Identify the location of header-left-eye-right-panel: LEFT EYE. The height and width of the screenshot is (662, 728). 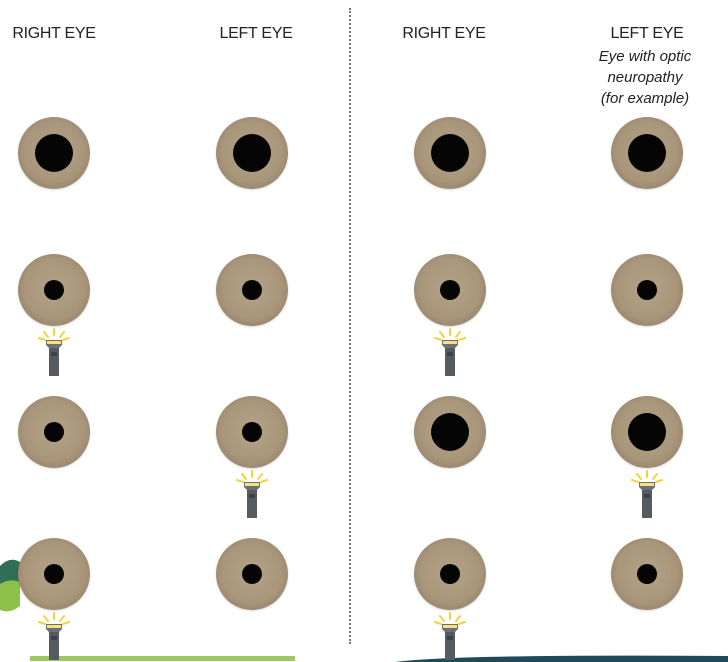
(647, 33).